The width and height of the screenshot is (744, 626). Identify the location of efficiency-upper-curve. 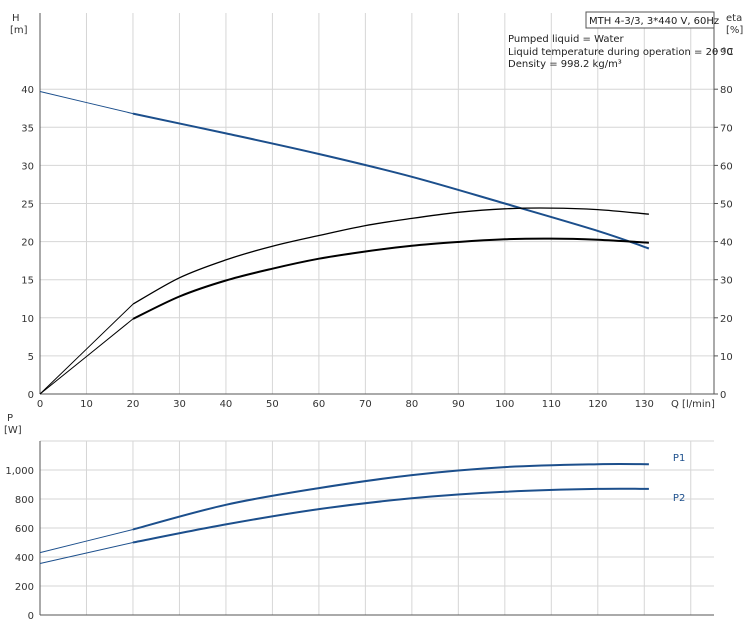
(390, 256).